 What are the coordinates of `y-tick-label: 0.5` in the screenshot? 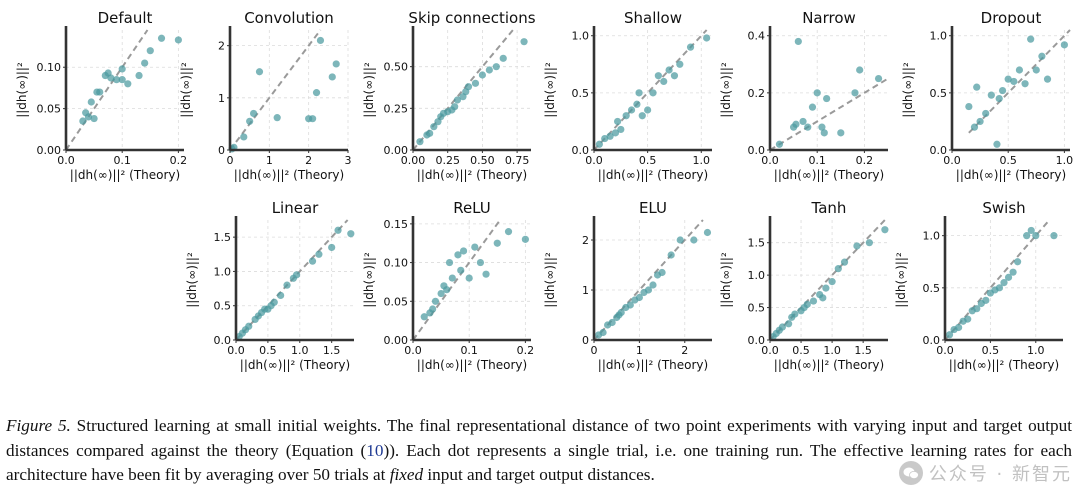 It's located at (932, 288).